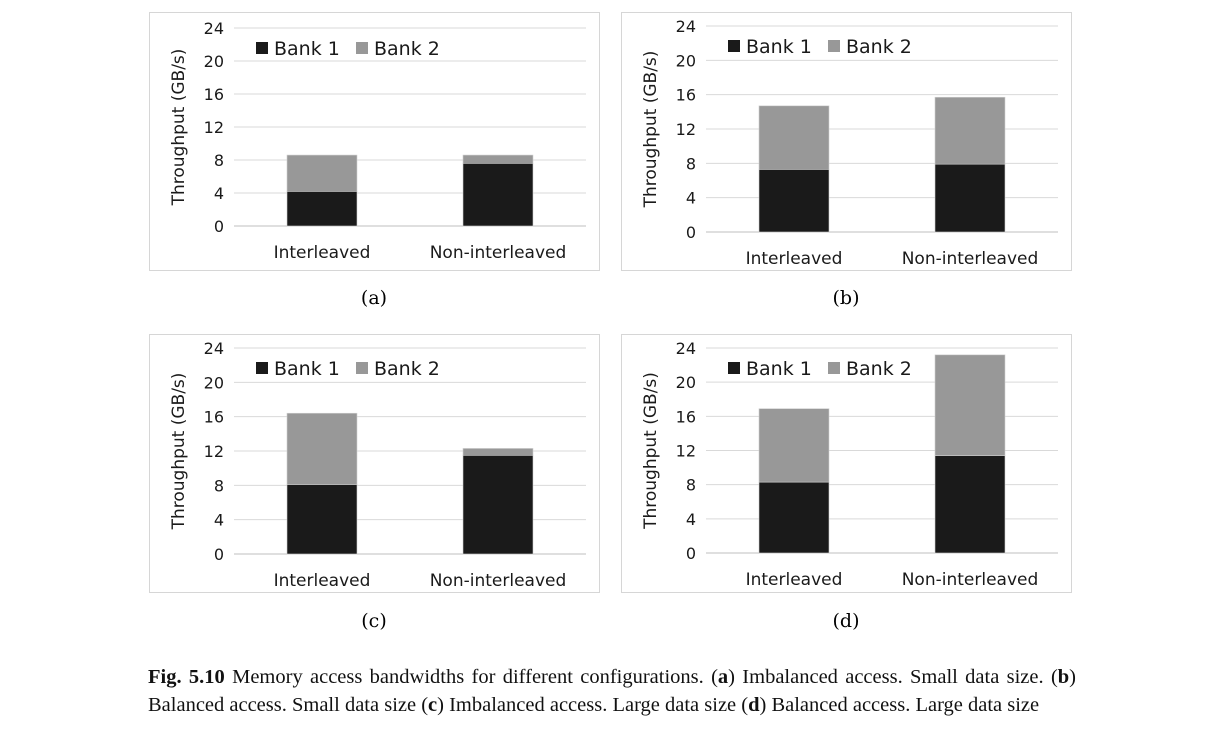 Image resolution: width=1217 pixels, height=756 pixels. What do you see at coordinates (186, 677) in the screenshot?
I see `caption-label: Fig. 5.10` at bounding box center [186, 677].